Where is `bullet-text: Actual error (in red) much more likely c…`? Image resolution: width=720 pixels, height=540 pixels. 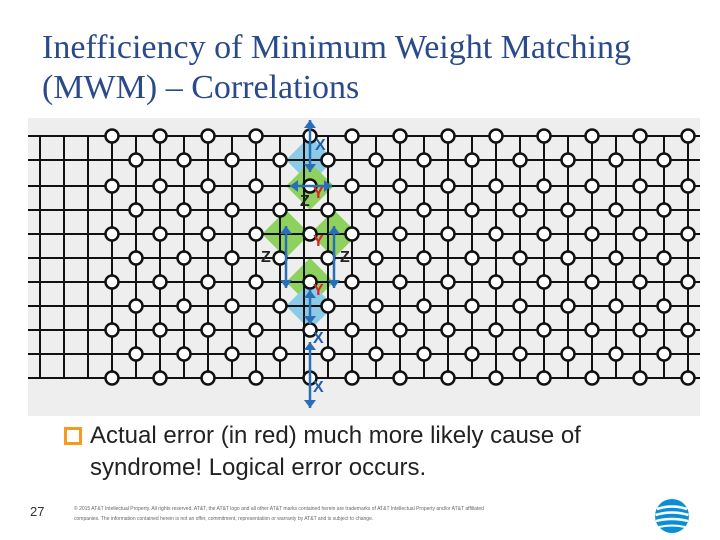
bullet-text: Actual error (in red) much more likely c… is located at coordinates (335, 451).